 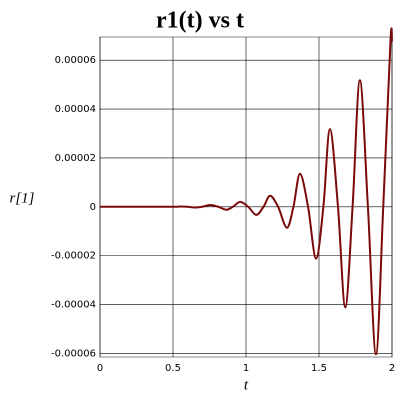 What do you see at coordinates (73, 256) in the screenshot?
I see `y-tick-label: -0.00002` at bounding box center [73, 256].